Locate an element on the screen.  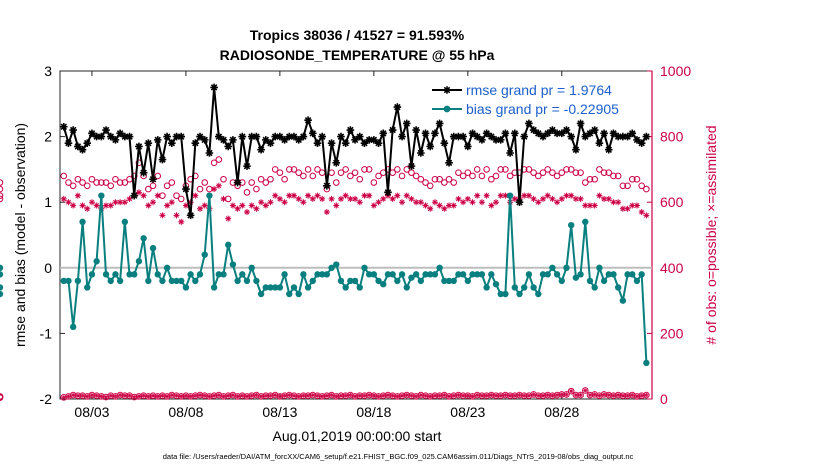
y-left-tick-label: 0 is located at coordinates (48, 268).